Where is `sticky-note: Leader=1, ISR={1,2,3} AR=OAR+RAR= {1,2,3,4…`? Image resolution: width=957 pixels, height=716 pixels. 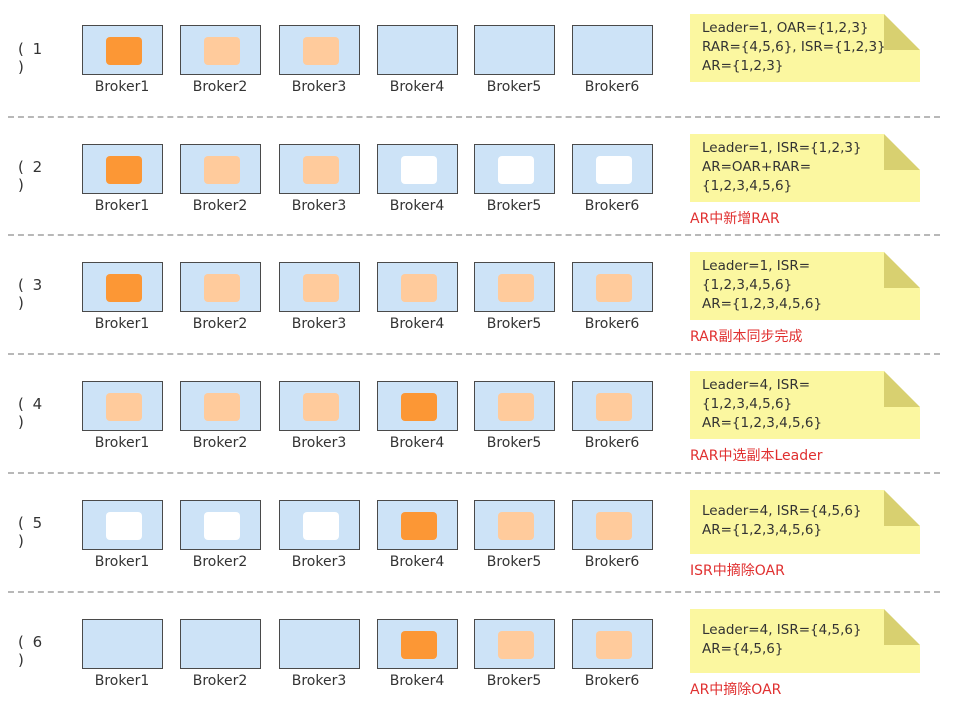
sticky-note: Leader=1, ISR={1,2,3} AR=OAR+RAR= {1,2,3,4… is located at coordinates (805, 168).